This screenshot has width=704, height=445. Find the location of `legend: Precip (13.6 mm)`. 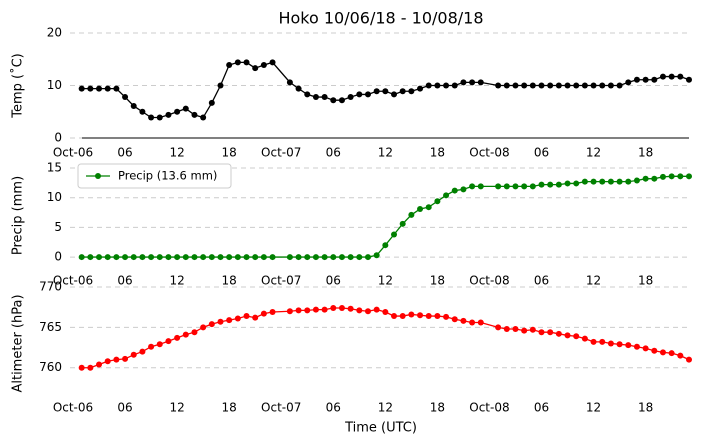

legend: Precip (13.6 mm) is located at coordinates (154, 176).